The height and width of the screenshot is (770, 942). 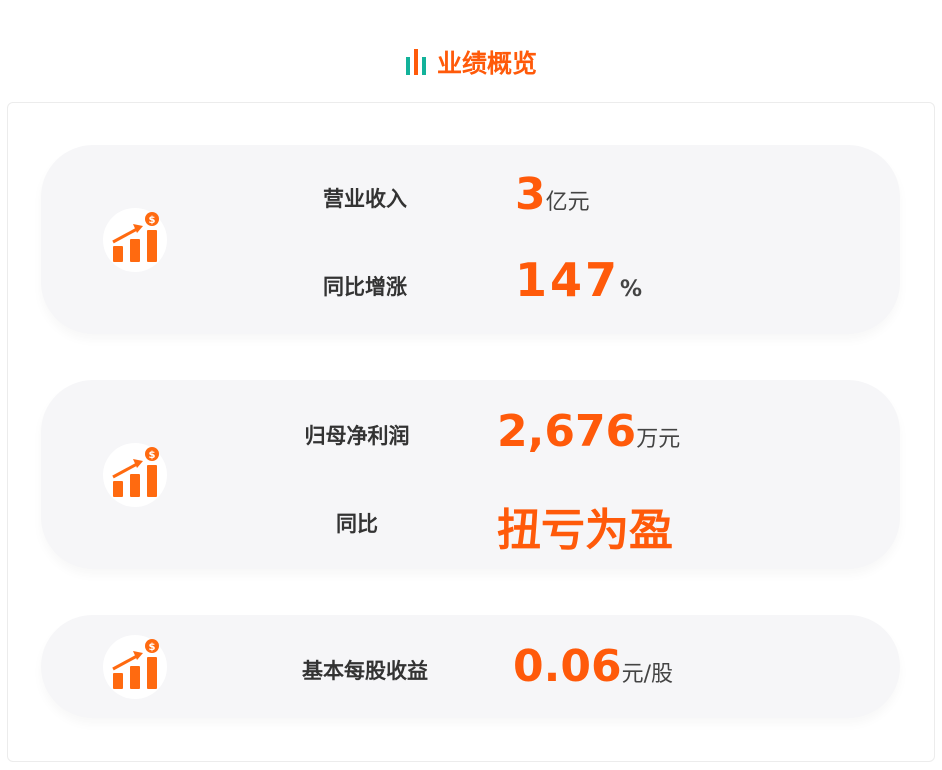 I want to click on revenue-value: 3亿元, so click(x=552, y=194).